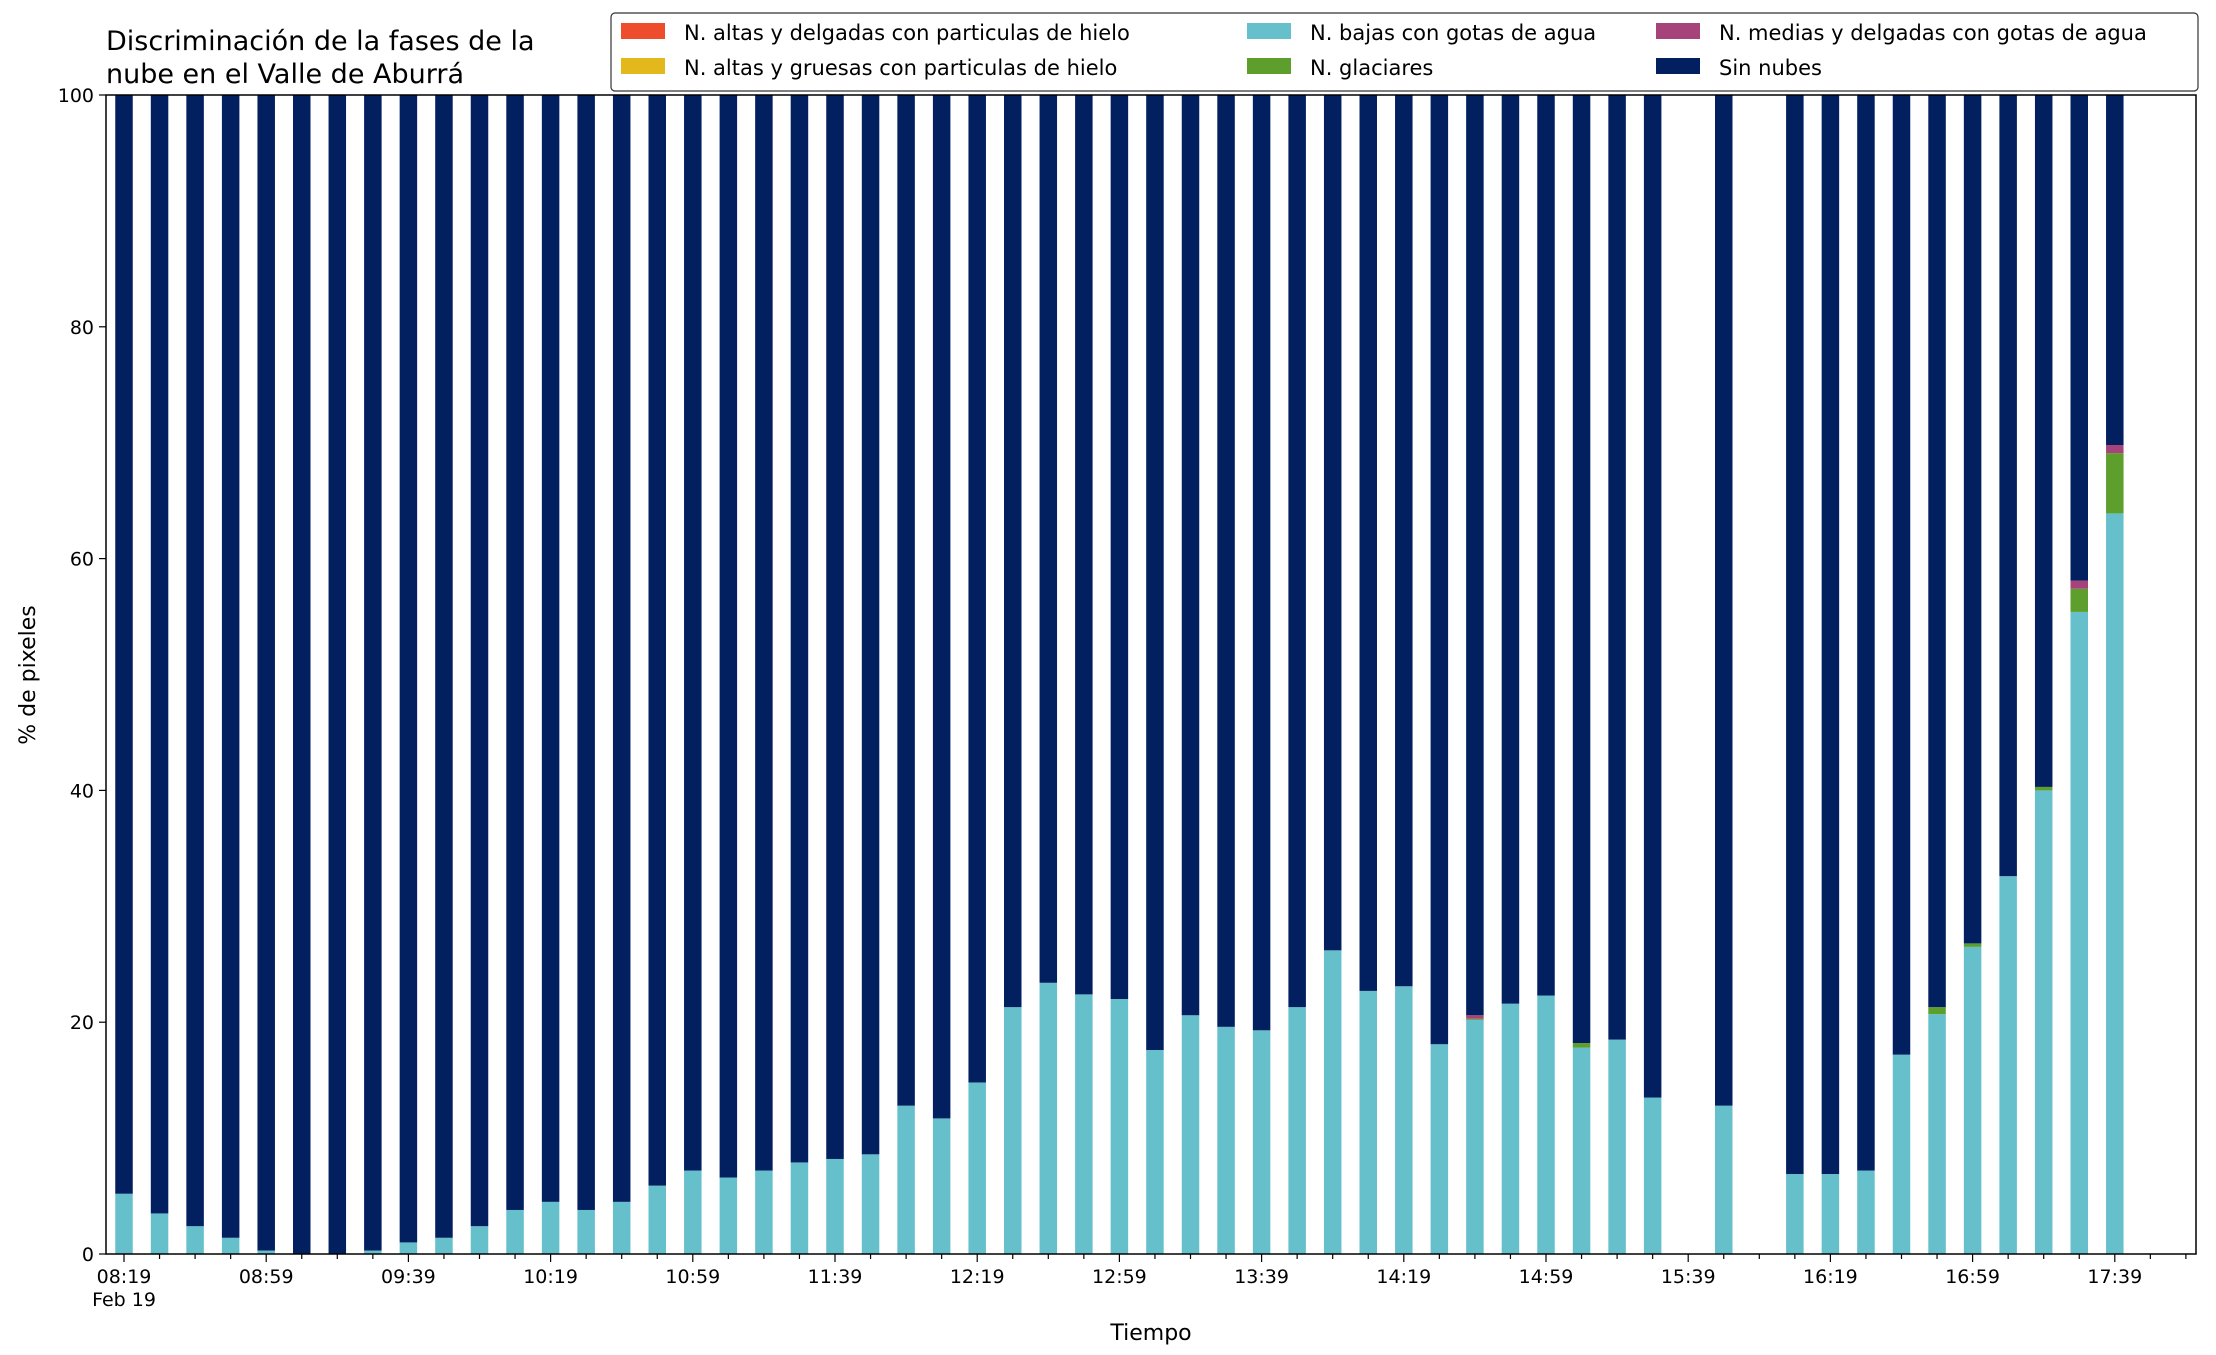 The height and width of the screenshot is (1355, 2216). I want to click on legend-label-5: Sin nubes, so click(1770, 68).